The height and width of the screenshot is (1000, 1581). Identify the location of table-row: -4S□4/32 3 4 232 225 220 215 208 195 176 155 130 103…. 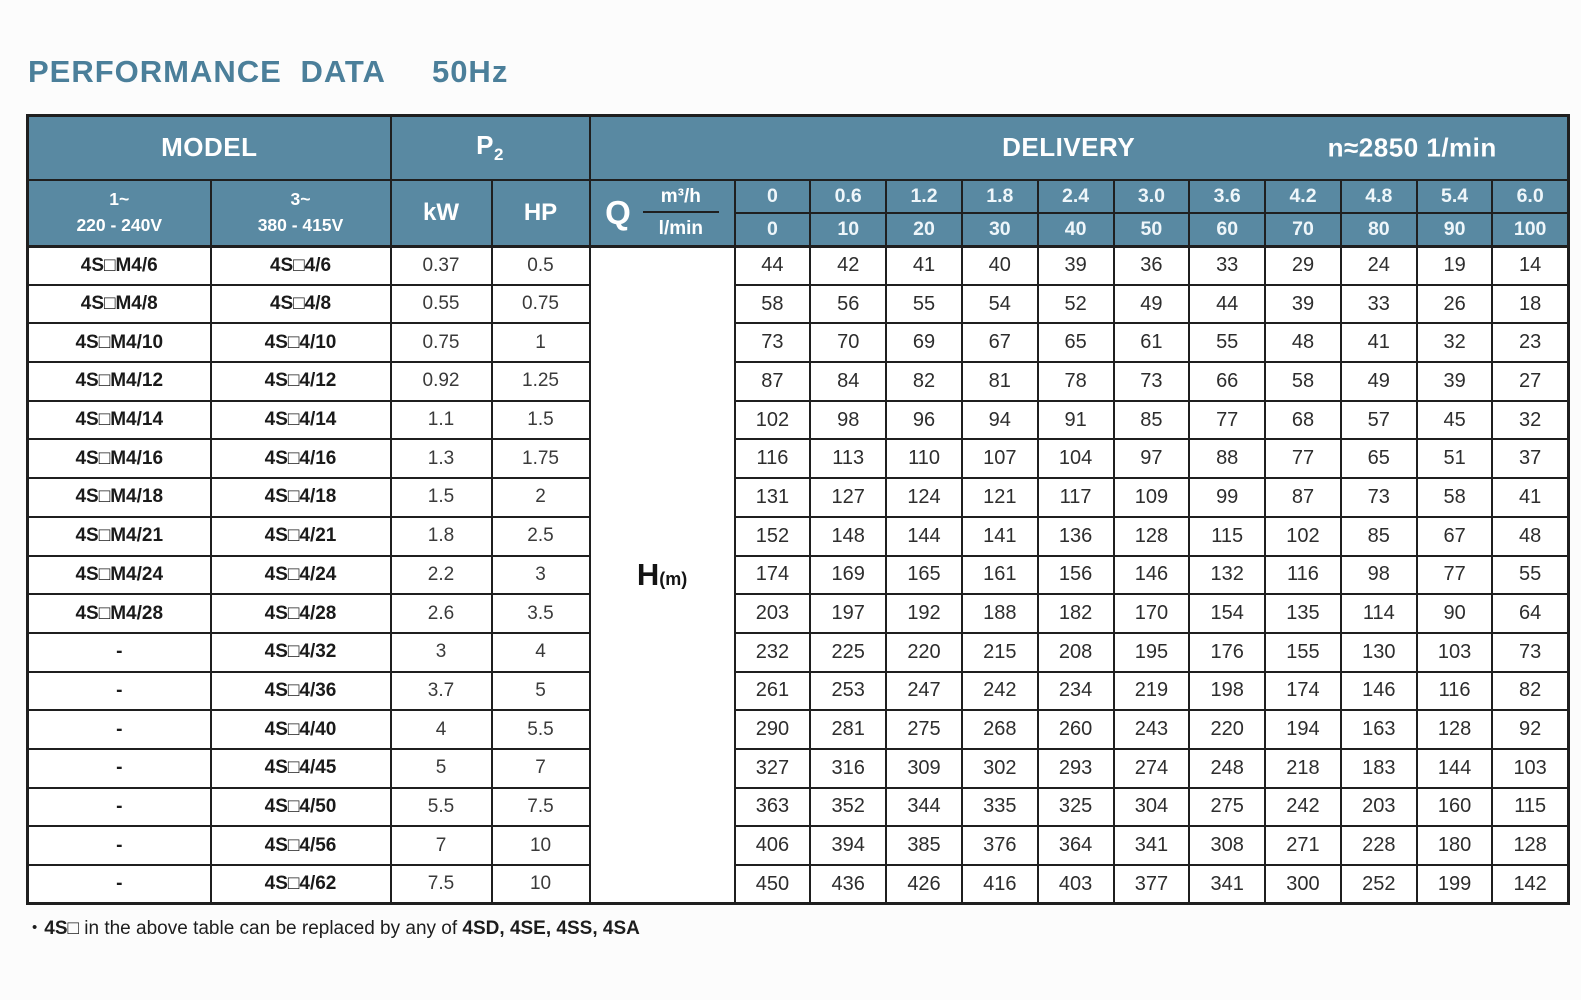
(798, 652).